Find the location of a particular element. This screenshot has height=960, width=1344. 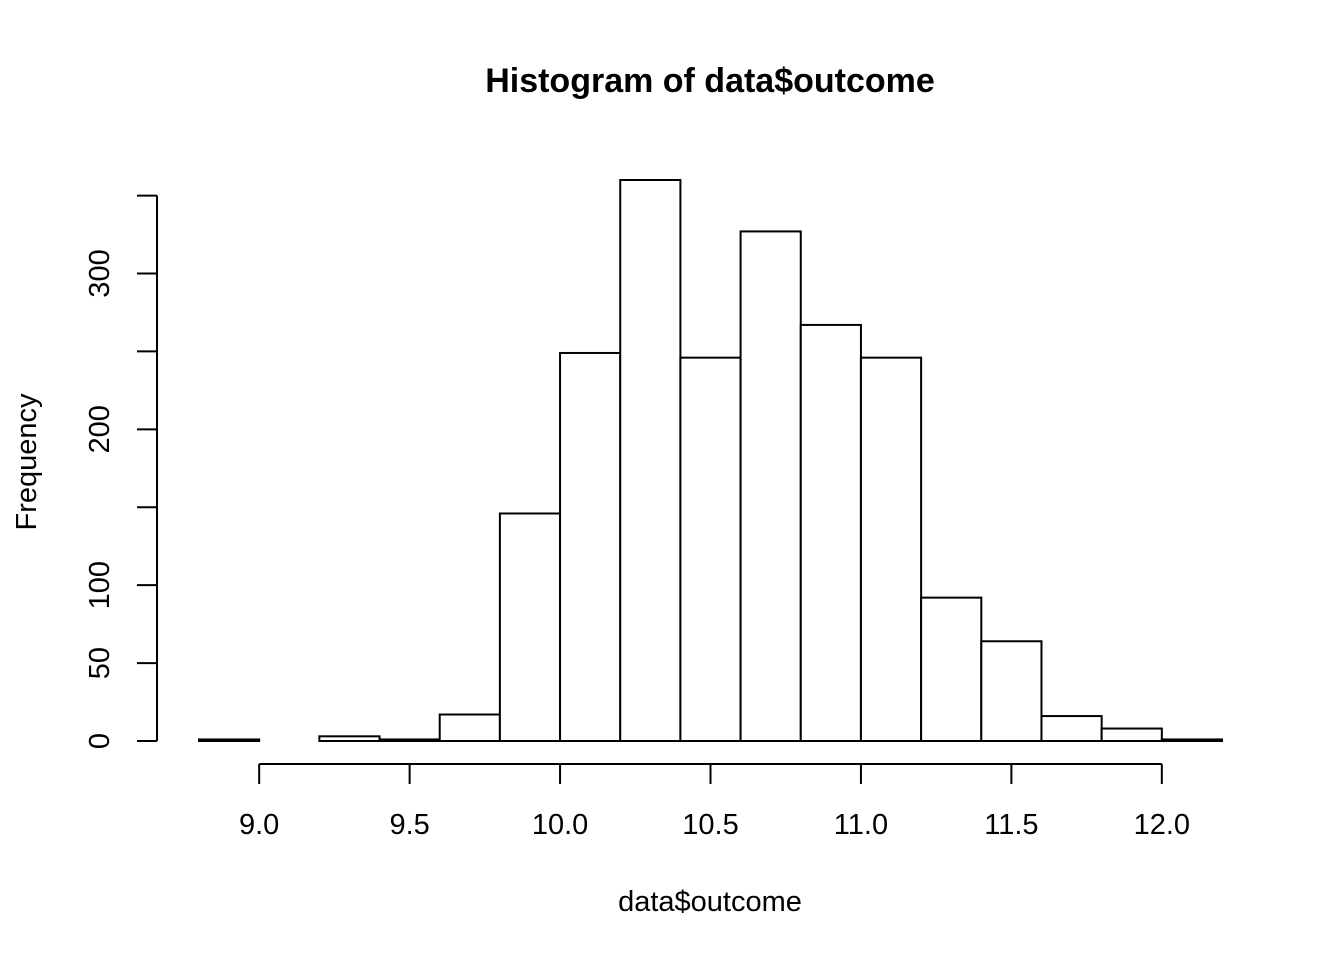

y-axis-label: Frequency is located at coordinates (27, 462).